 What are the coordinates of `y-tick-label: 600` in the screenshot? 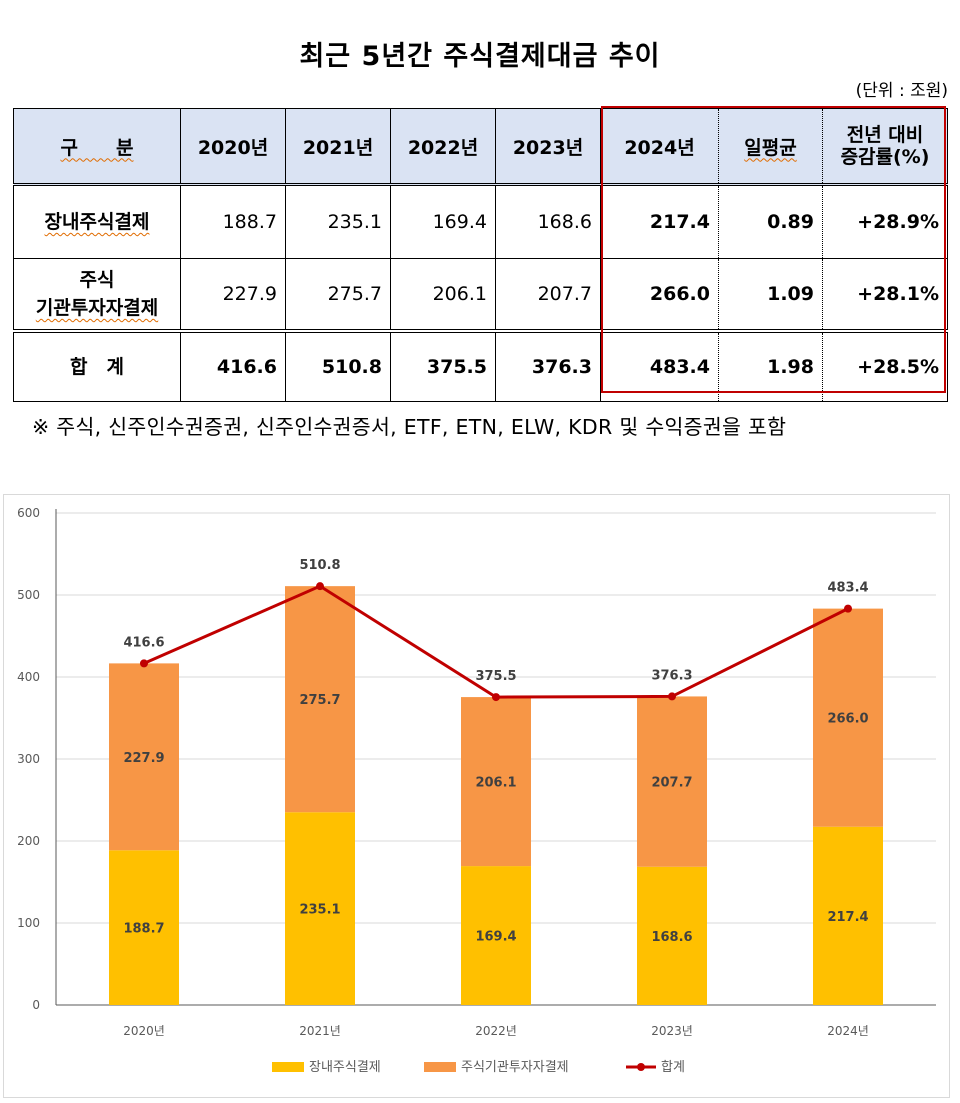 It's located at (28, 513).